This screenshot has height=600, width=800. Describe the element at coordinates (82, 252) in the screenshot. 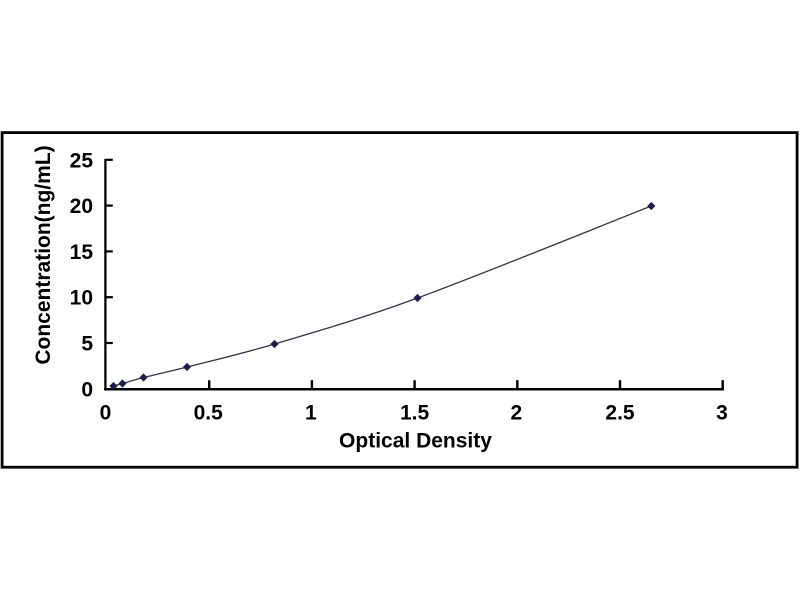

I see `svg-text: 15` at that location.